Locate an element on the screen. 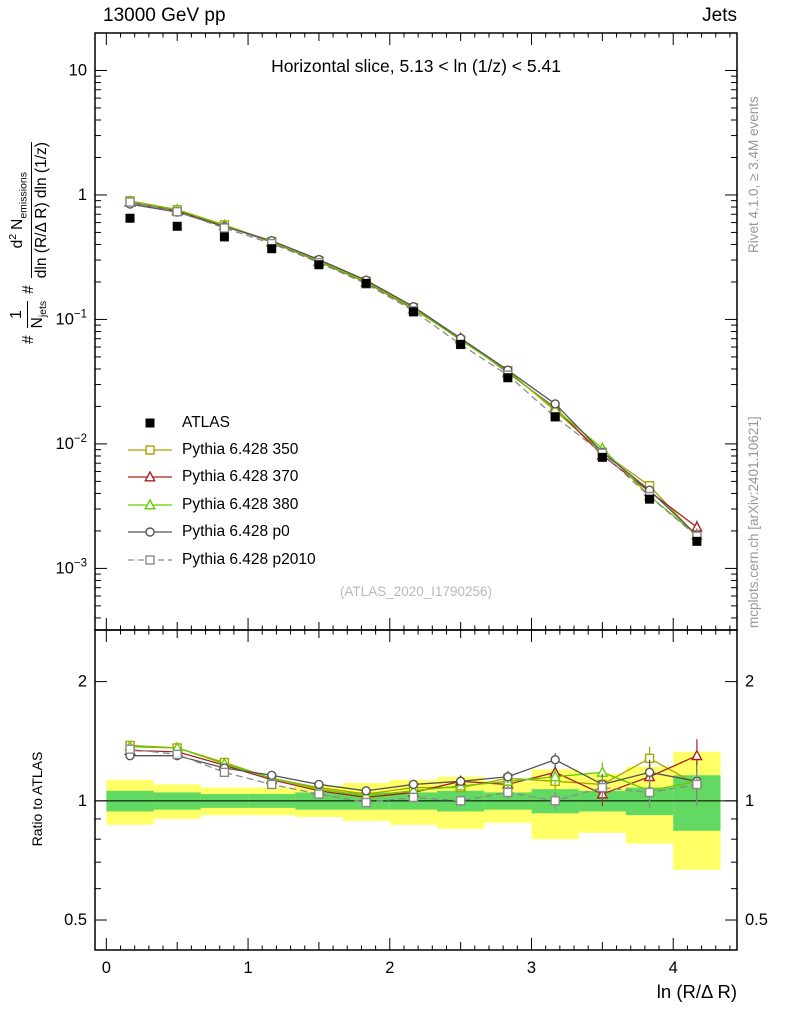 The width and height of the screenshot is (786, 1024). fraction1-denominator: Njets is located at coordinates (38, 314).